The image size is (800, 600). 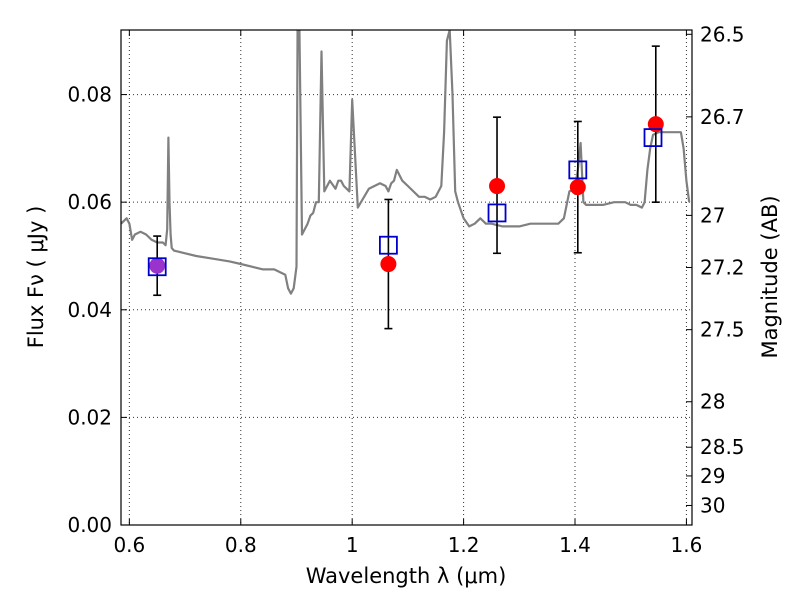 I want to click on y2-axis-label: Magnitude (AB), so click(x=770, y=276).